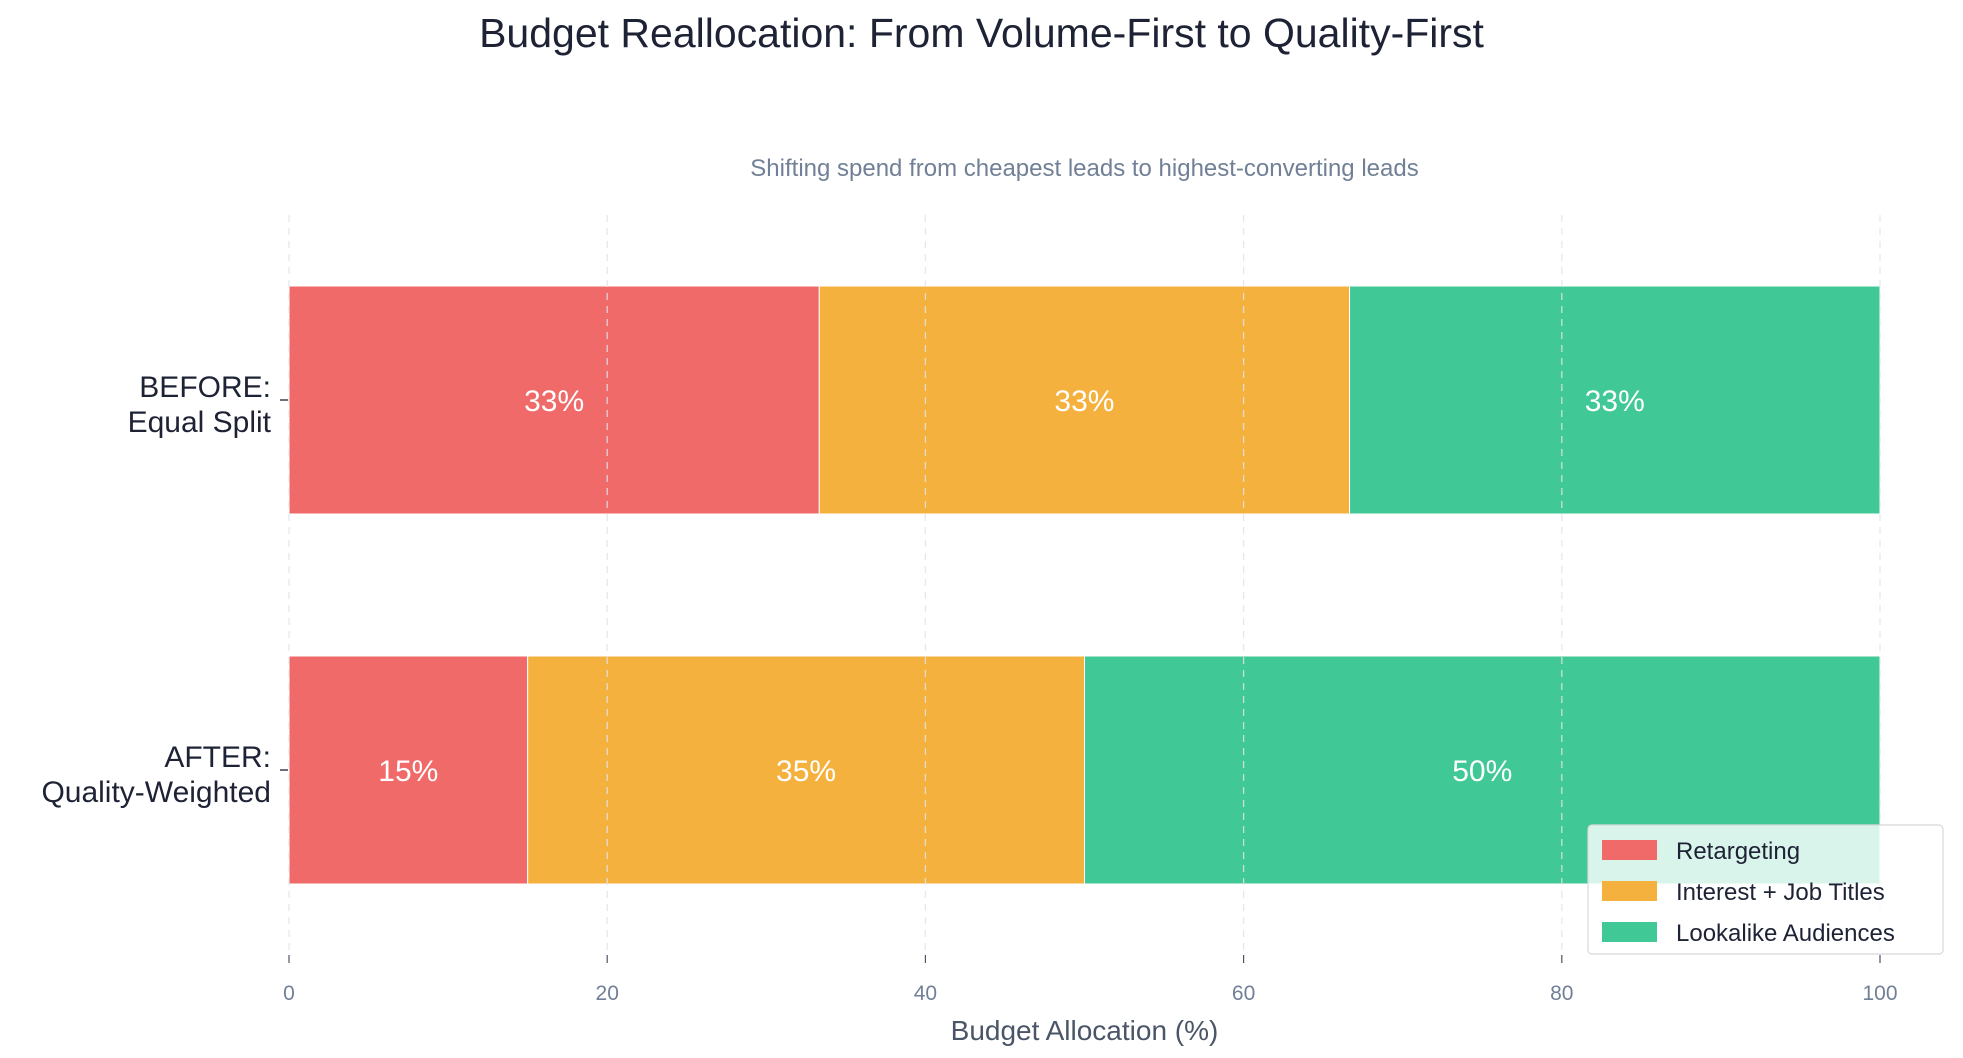 Image resolution: width=1963 pixels, height=1058 pixels. Describe the element at coordinates (217, 757) in the screenshot. I see `y-tick-label-2-1: AFTER:` at that location.